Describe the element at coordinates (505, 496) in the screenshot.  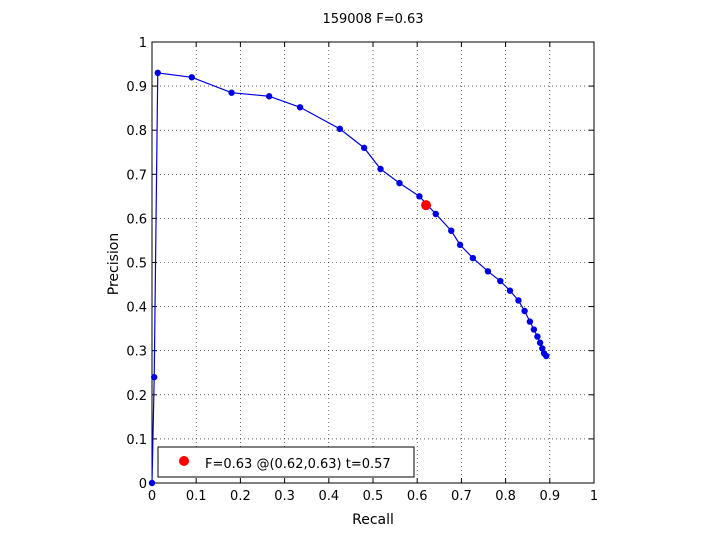
I see `x-tick-label: 0.8` at that location.